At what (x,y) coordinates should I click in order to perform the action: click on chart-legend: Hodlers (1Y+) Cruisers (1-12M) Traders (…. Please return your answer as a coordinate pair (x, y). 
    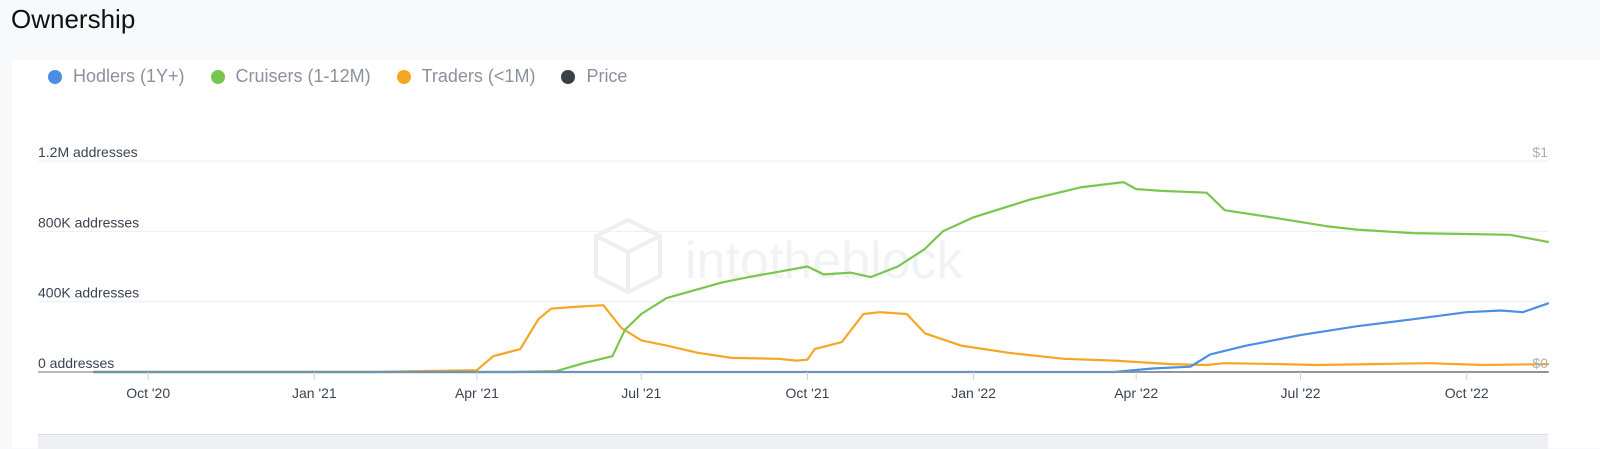
    Looking at the image, I should click on (350, 76).